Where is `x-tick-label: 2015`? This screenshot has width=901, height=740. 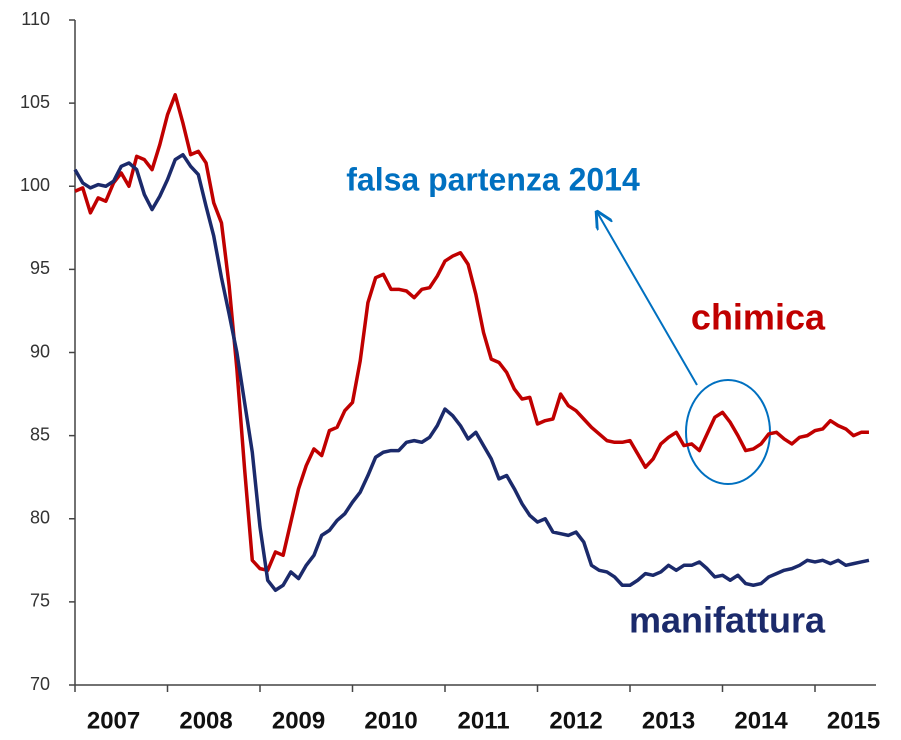 x-tick-label: 2015 is located at coordinates (853, 720).